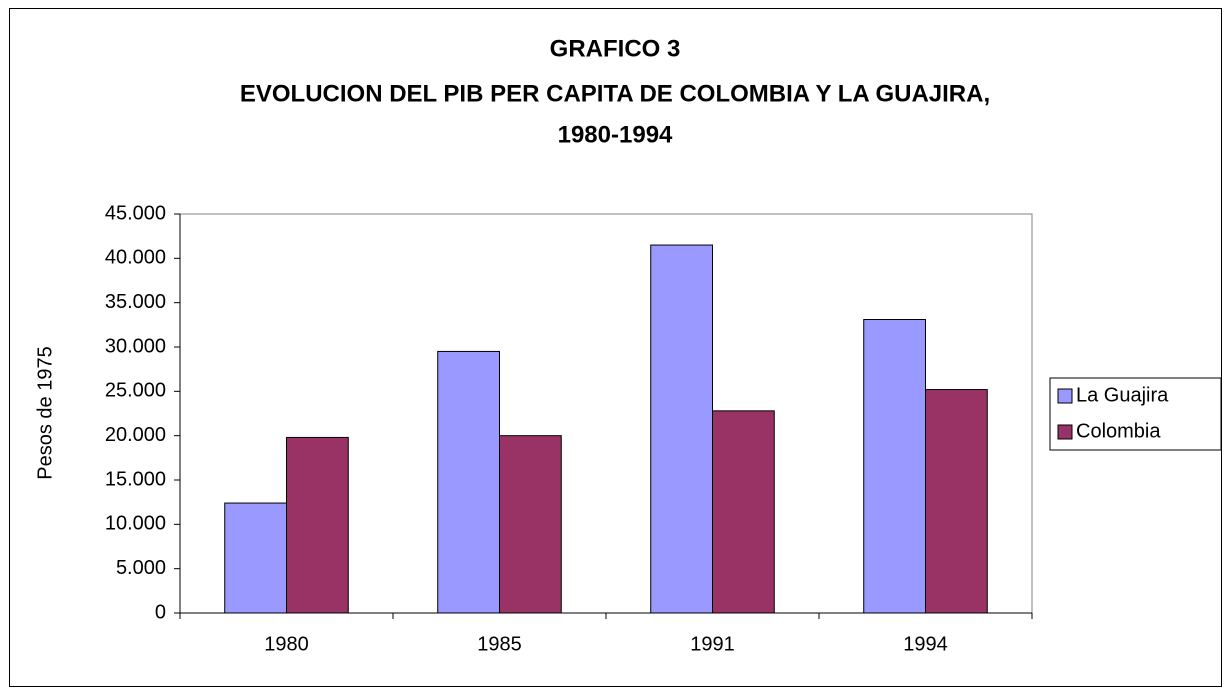 The image size is (1230, 694). I want to click on chart-title: GRAFICO 3, so click(615, 48).